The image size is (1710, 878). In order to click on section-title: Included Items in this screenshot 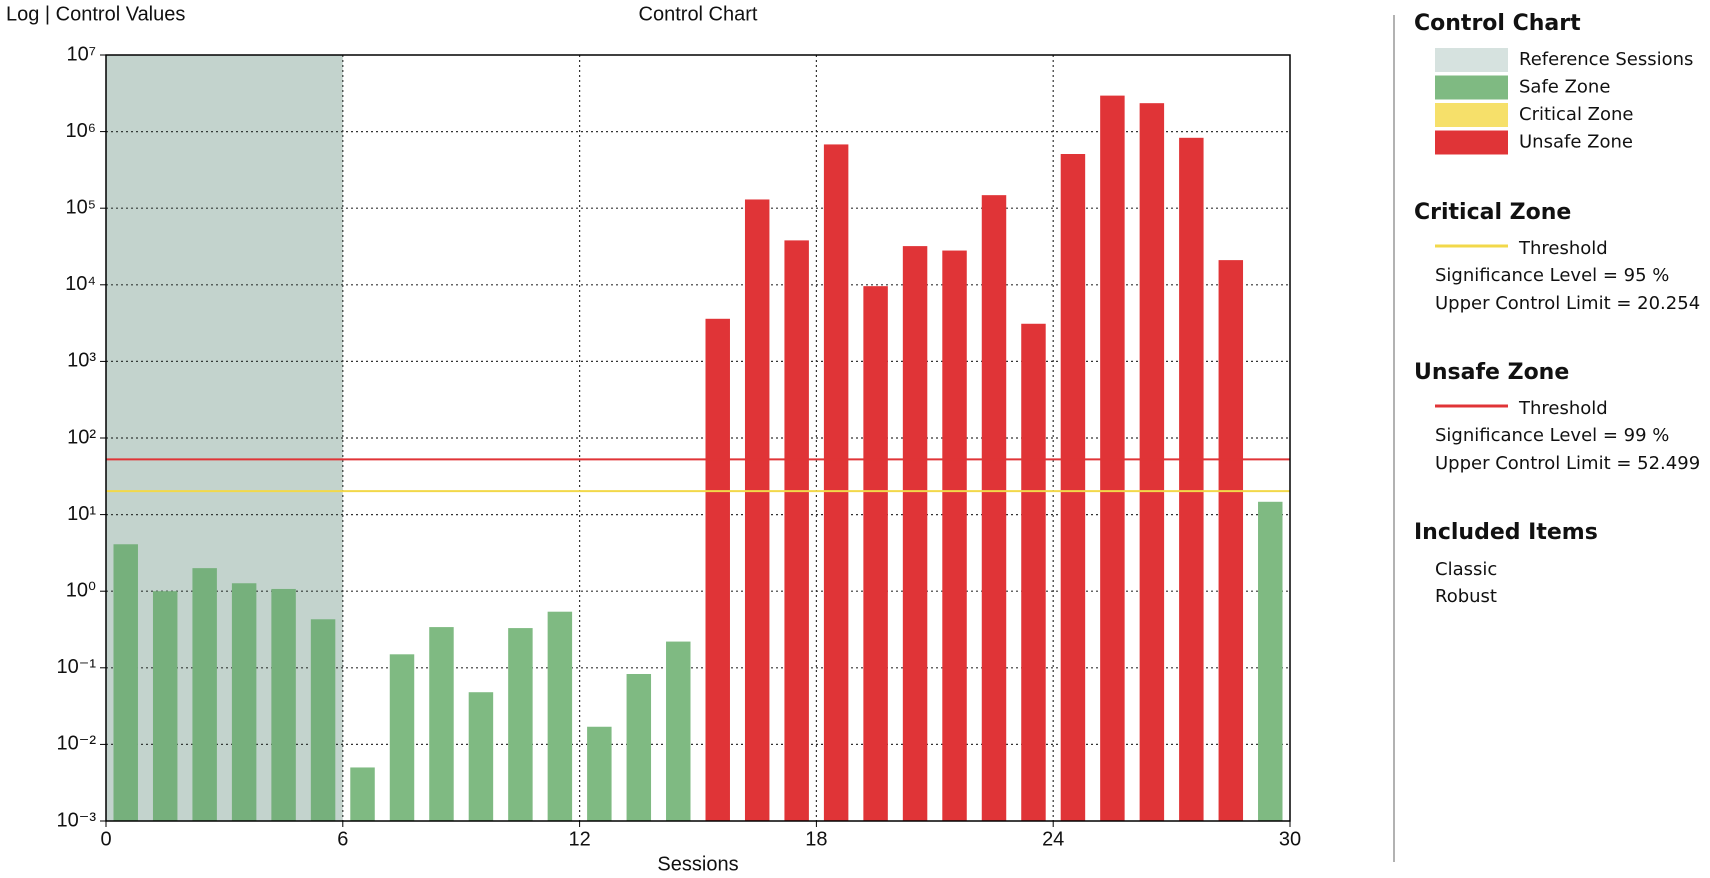, I will do `click(1506, 532)`.